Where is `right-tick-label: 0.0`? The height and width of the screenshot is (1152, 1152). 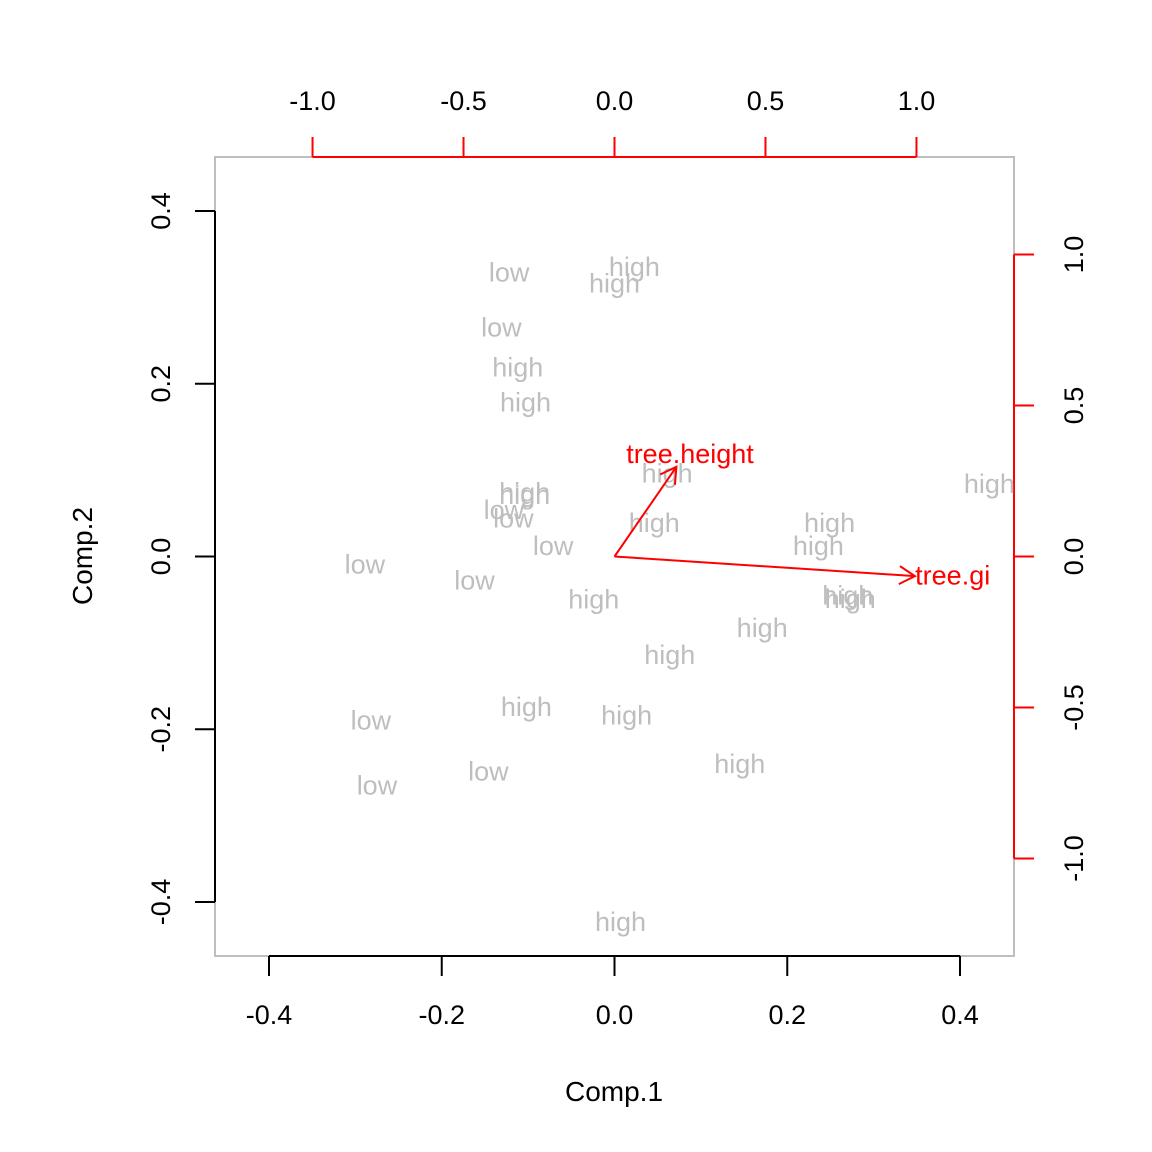 right-tick-label: 0.0 is located at coordinates (1074, 557).